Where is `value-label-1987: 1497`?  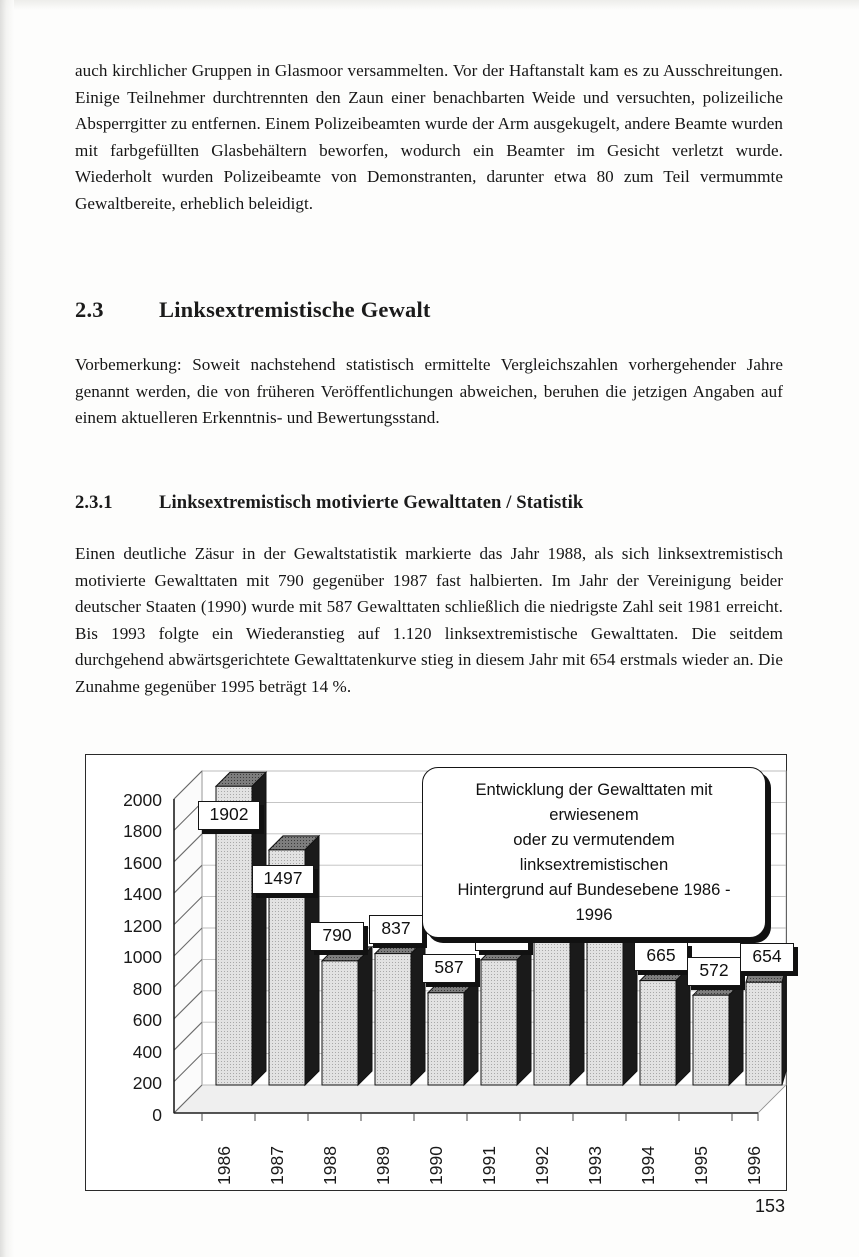 value-label-1987: 1497 is located at coordinates (283, 879).